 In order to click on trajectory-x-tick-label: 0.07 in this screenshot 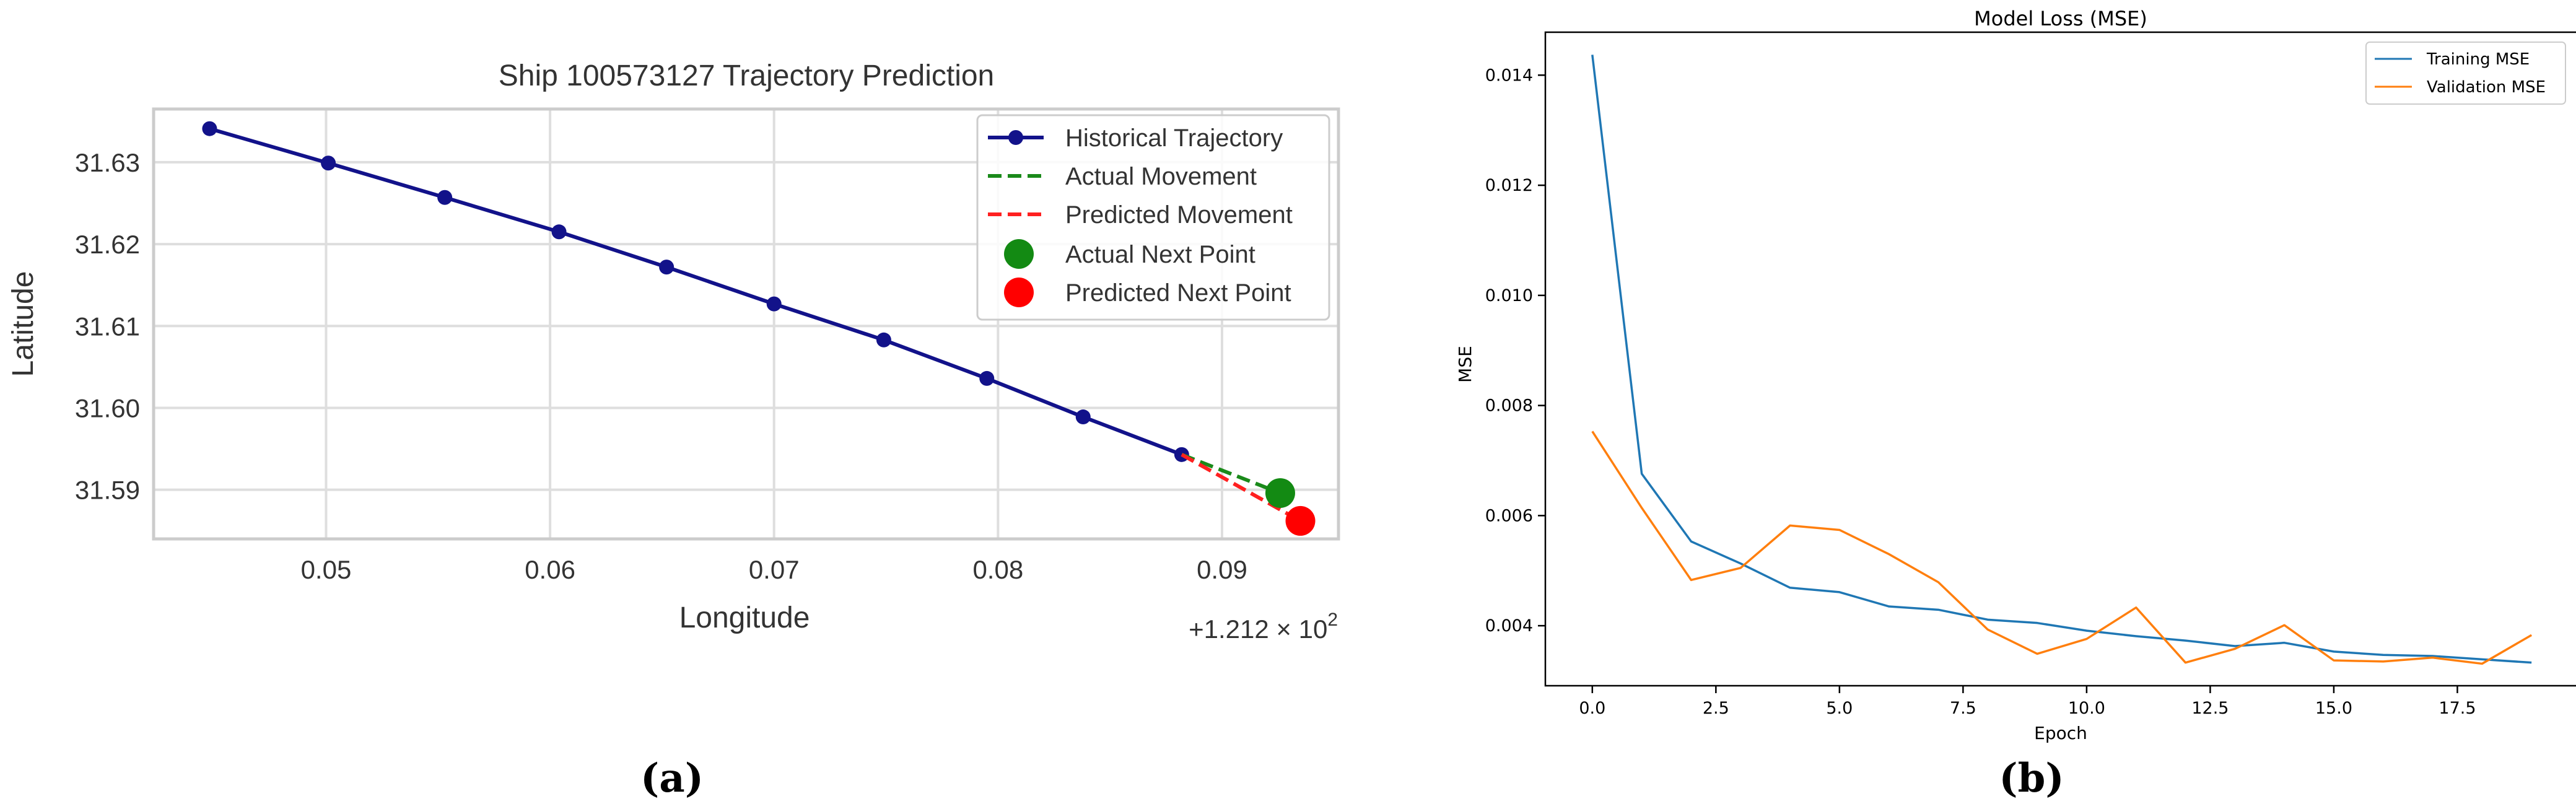, I will do `click(774, 569)`.